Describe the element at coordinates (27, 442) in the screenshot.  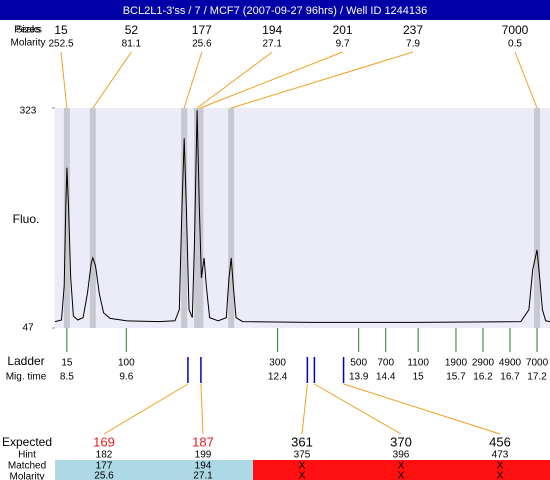
I see `expected-label: Expected` at that location.